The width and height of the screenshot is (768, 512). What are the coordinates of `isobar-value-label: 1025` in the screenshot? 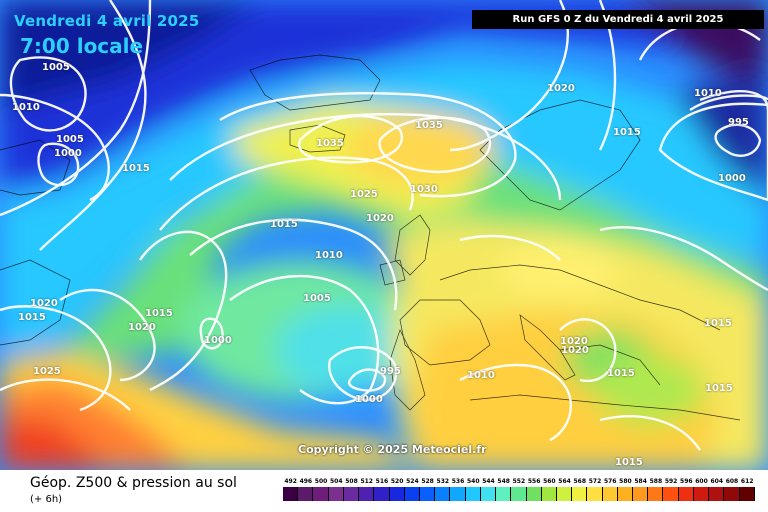 It's located at (364, 194).